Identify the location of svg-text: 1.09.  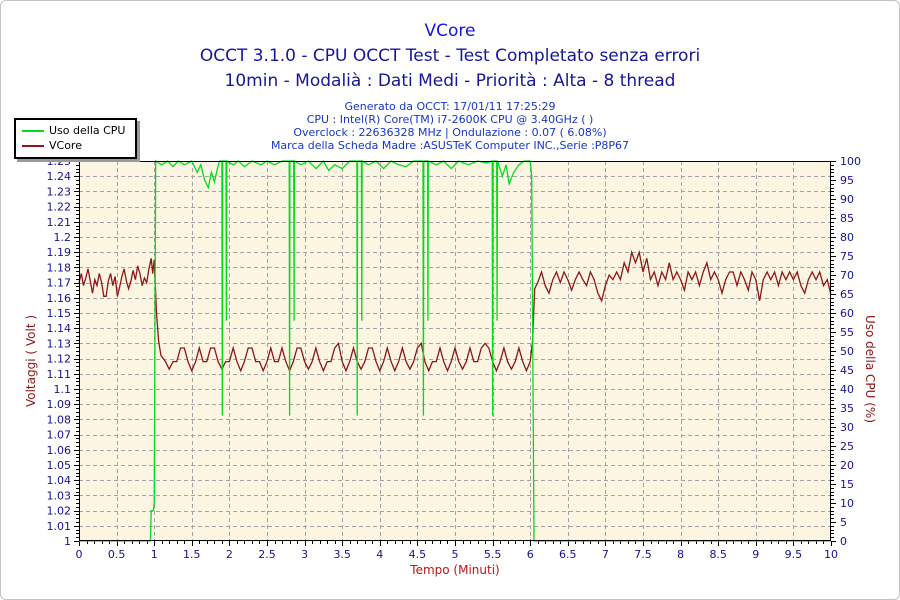
(59, 404).